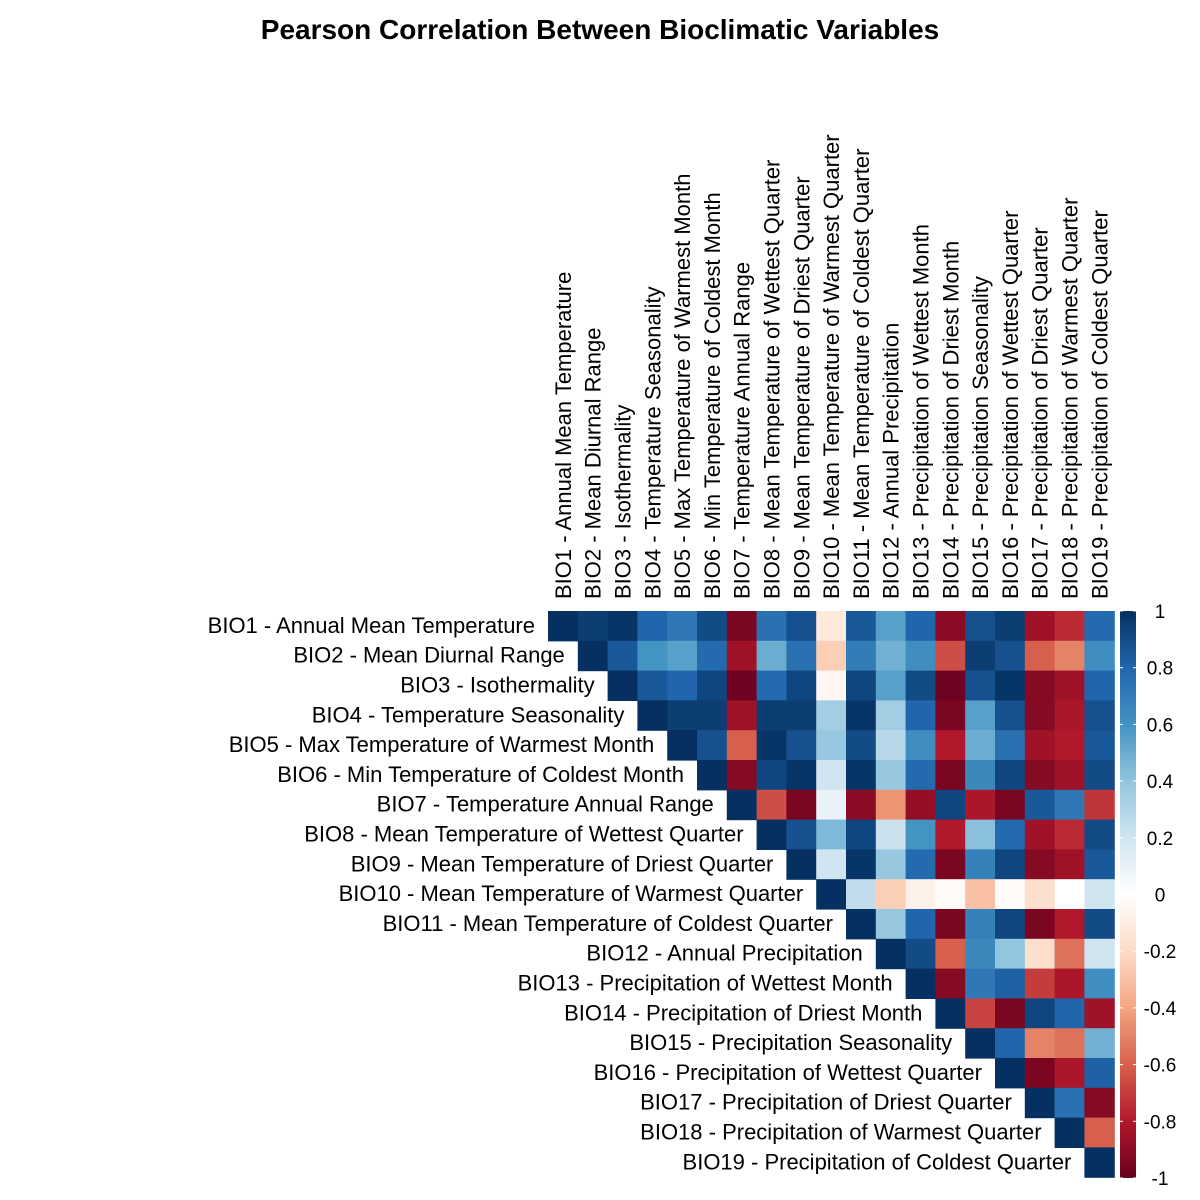 The width and height of the screenshot is (1200, 1200). Describe the element at coordinates (497, 685) in the screenshot. I see `row-label: BIO3 - Isothermality` at that location.